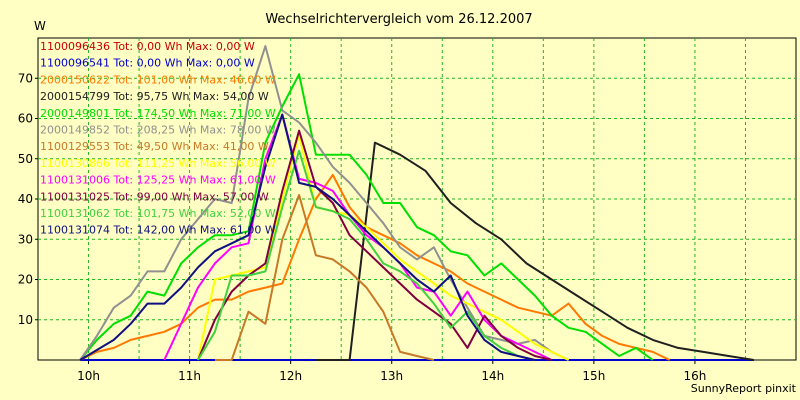 The image size is (800, 400). What do you see at coordinates (158, 230) in the screenshot?
I see `legend-entry-12: 1100131074 Tot: 142,00 Wh Max: 61,00 W` at bounding box center [158, 230].